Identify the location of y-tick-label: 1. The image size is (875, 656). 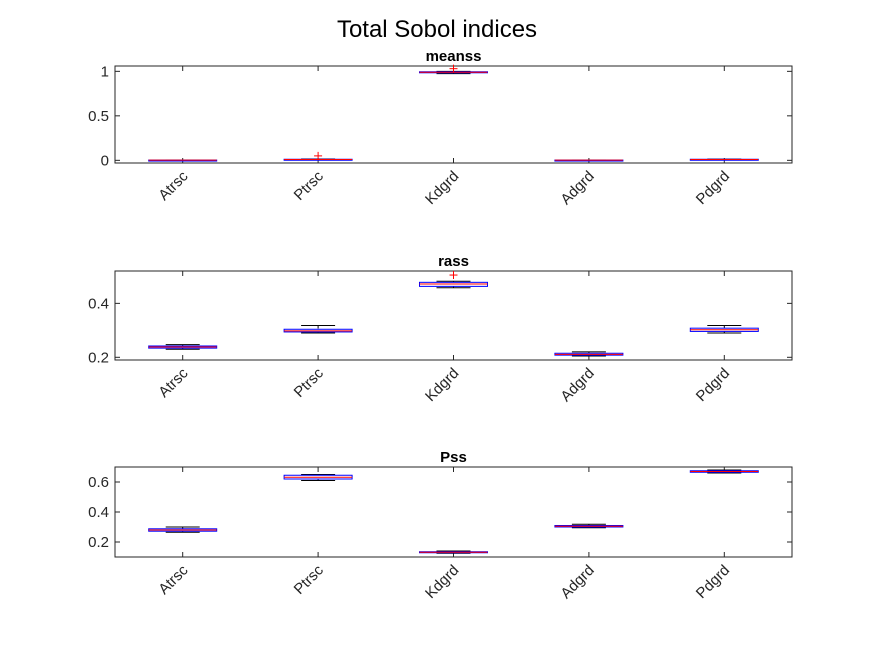
(105, 71).